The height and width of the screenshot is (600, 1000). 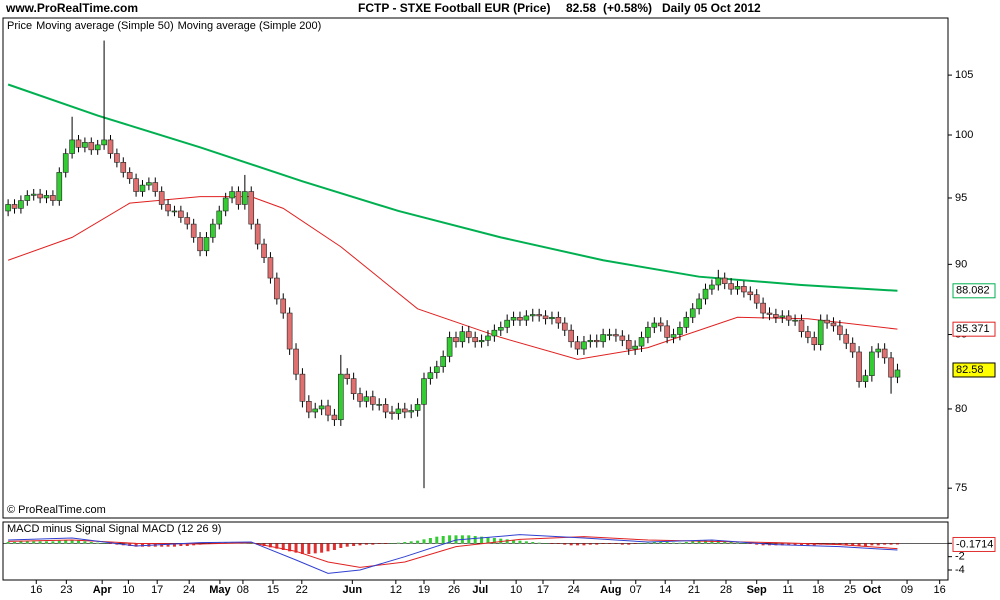 I want to click on x-tick-label: 28, so click(x=726, y=590).